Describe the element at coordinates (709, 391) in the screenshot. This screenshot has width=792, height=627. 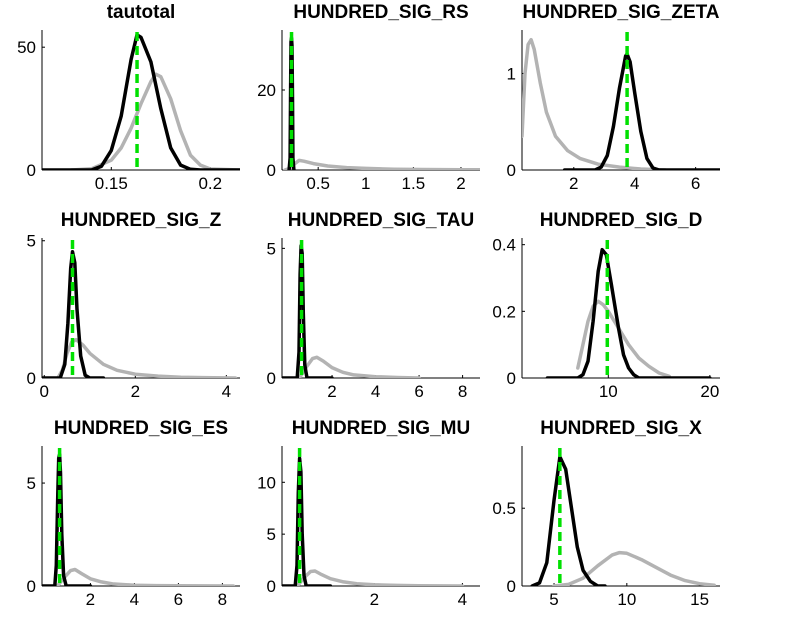
I see `x-tick-label: 20` at that location.